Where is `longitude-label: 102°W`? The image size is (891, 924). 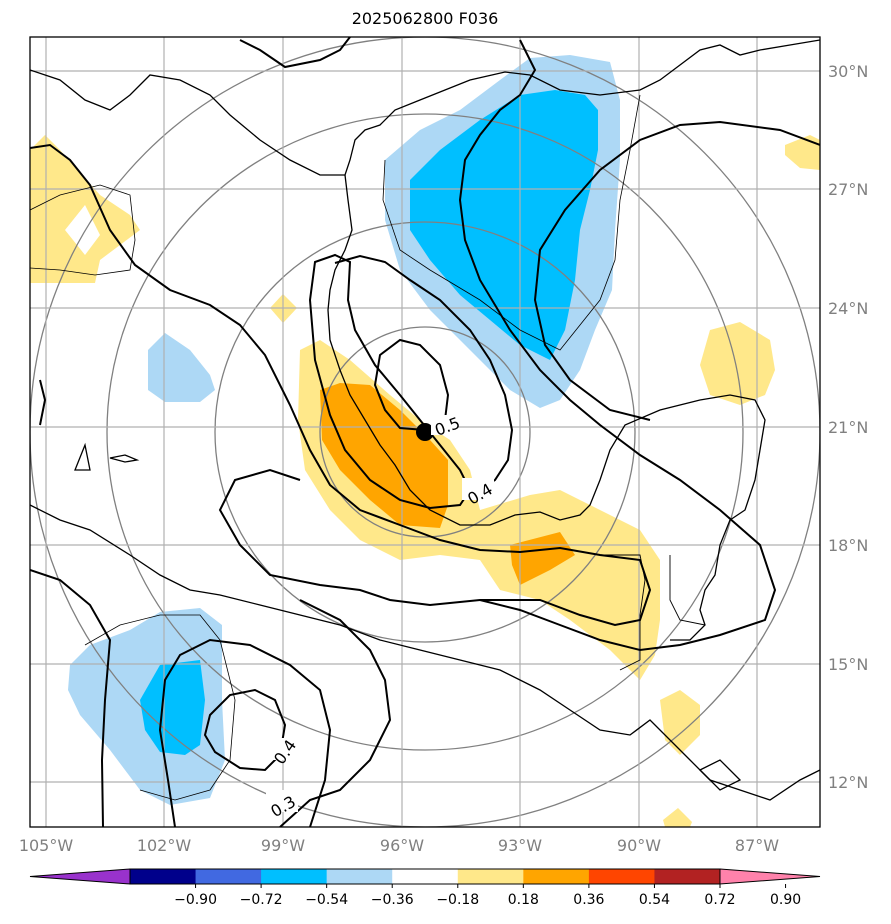
longitude-label: 102°W is located at coordinates (164, 845).